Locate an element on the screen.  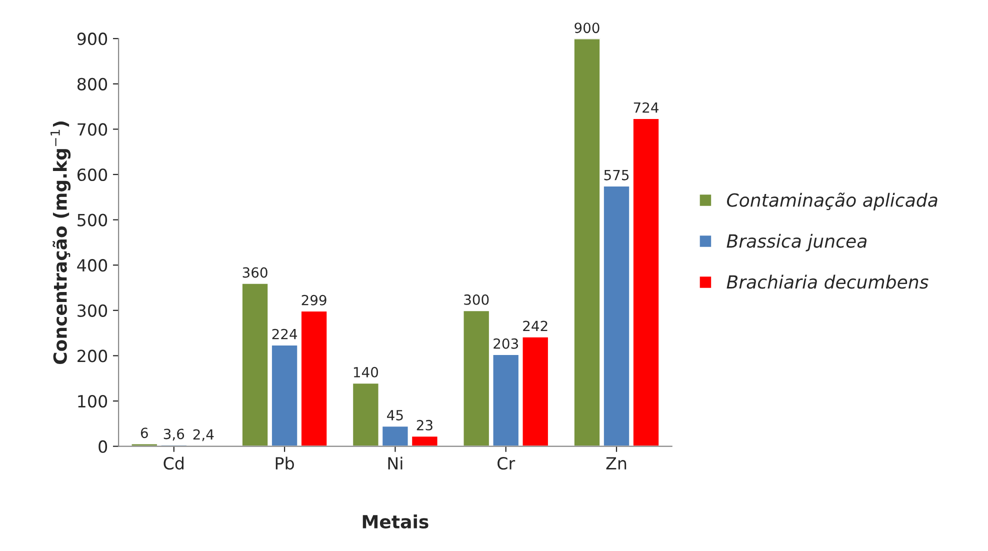
x-tick-label: Ni is located at coordinates (395, 463).